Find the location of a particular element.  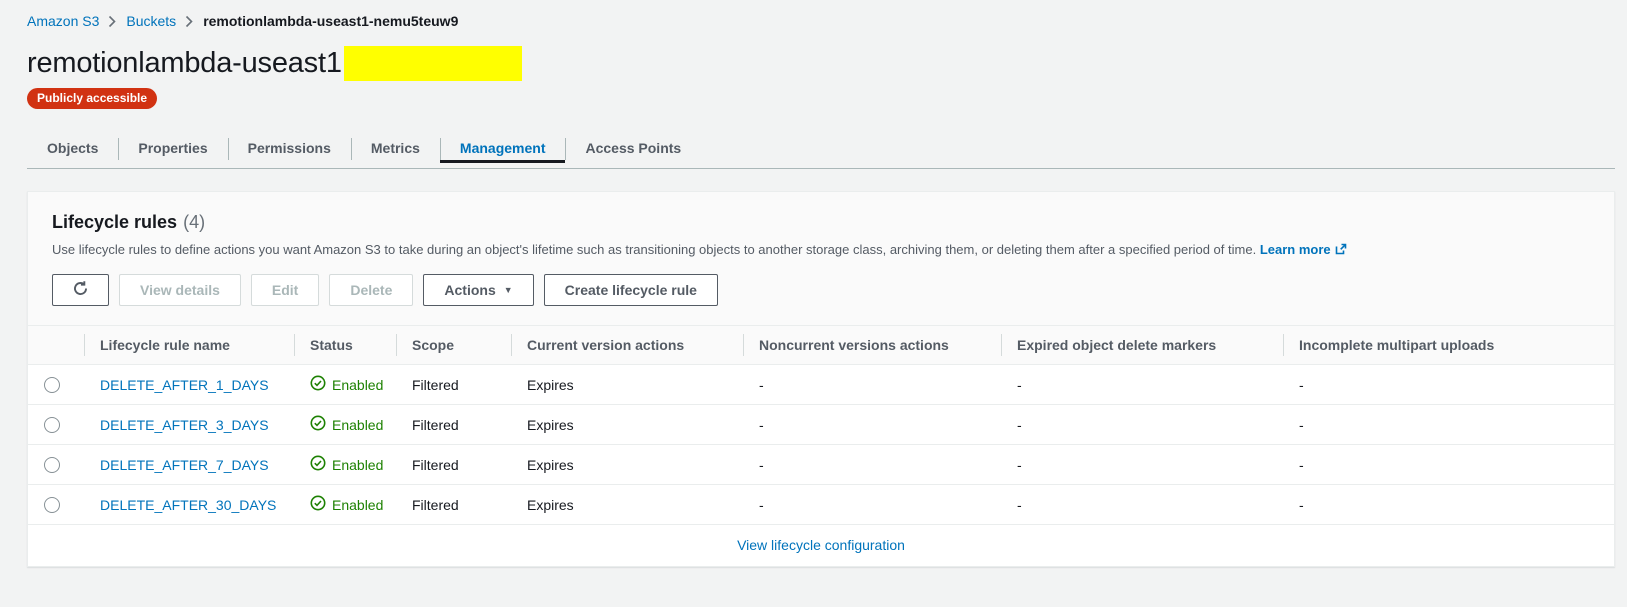

tab-management: Management is located at coordinates (502, 151).